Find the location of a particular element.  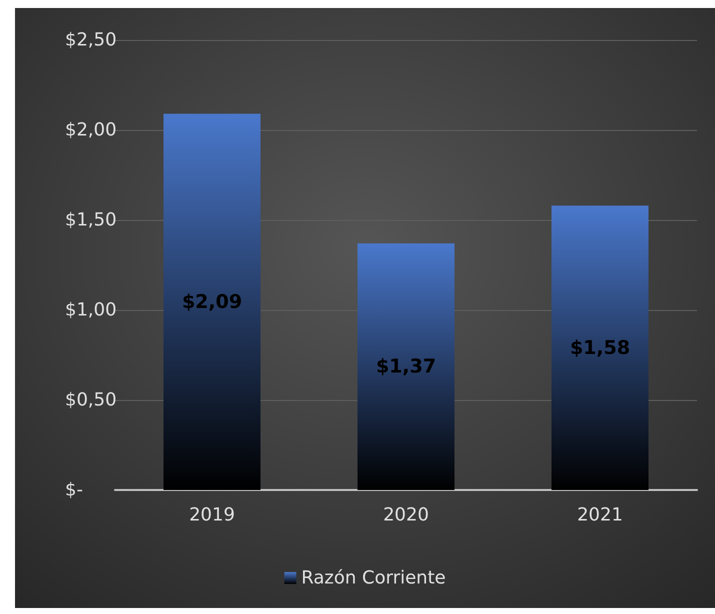

legend-label: Razón Corriente is located at coordinates (373, 578).